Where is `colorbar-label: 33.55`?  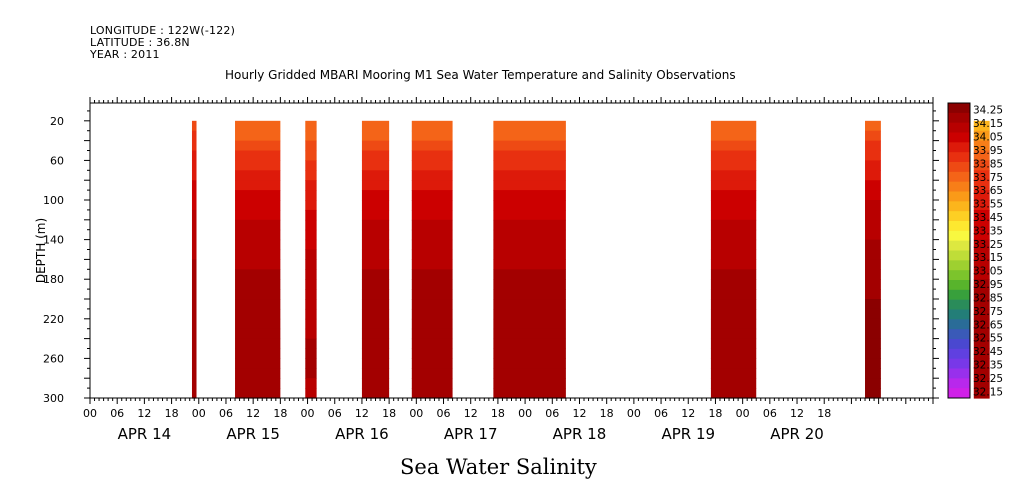 colorbar-label: 33.55 is located at coordinates (988, 205).